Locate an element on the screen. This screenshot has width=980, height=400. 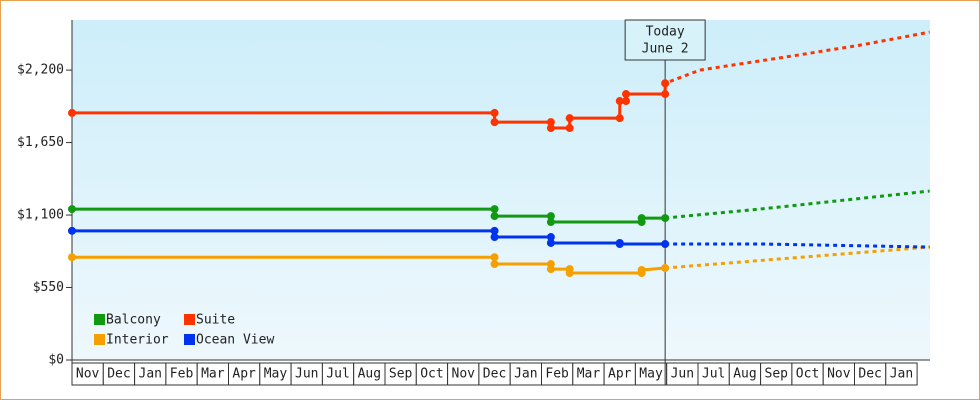
legend-label: Ocean View is located at coordinates (235, 340).